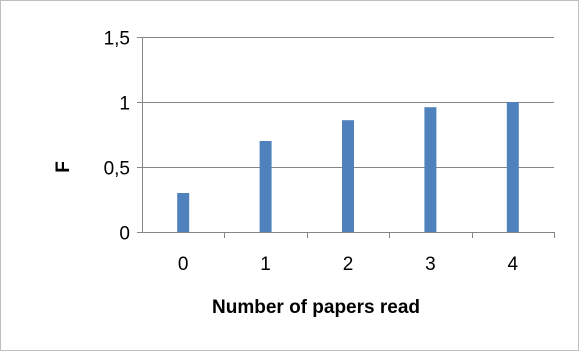  I want to click on x-tick-label: 2, so click(348, 264).